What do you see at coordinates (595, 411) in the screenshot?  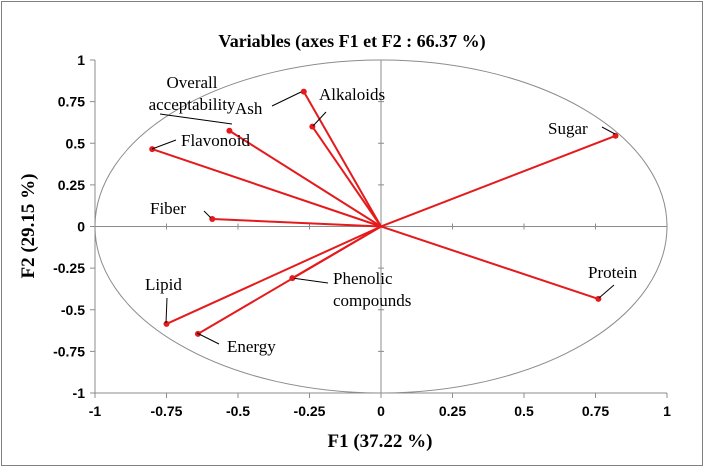 I see `x-tick-label: 0.75` at bounding box center [595, 411].